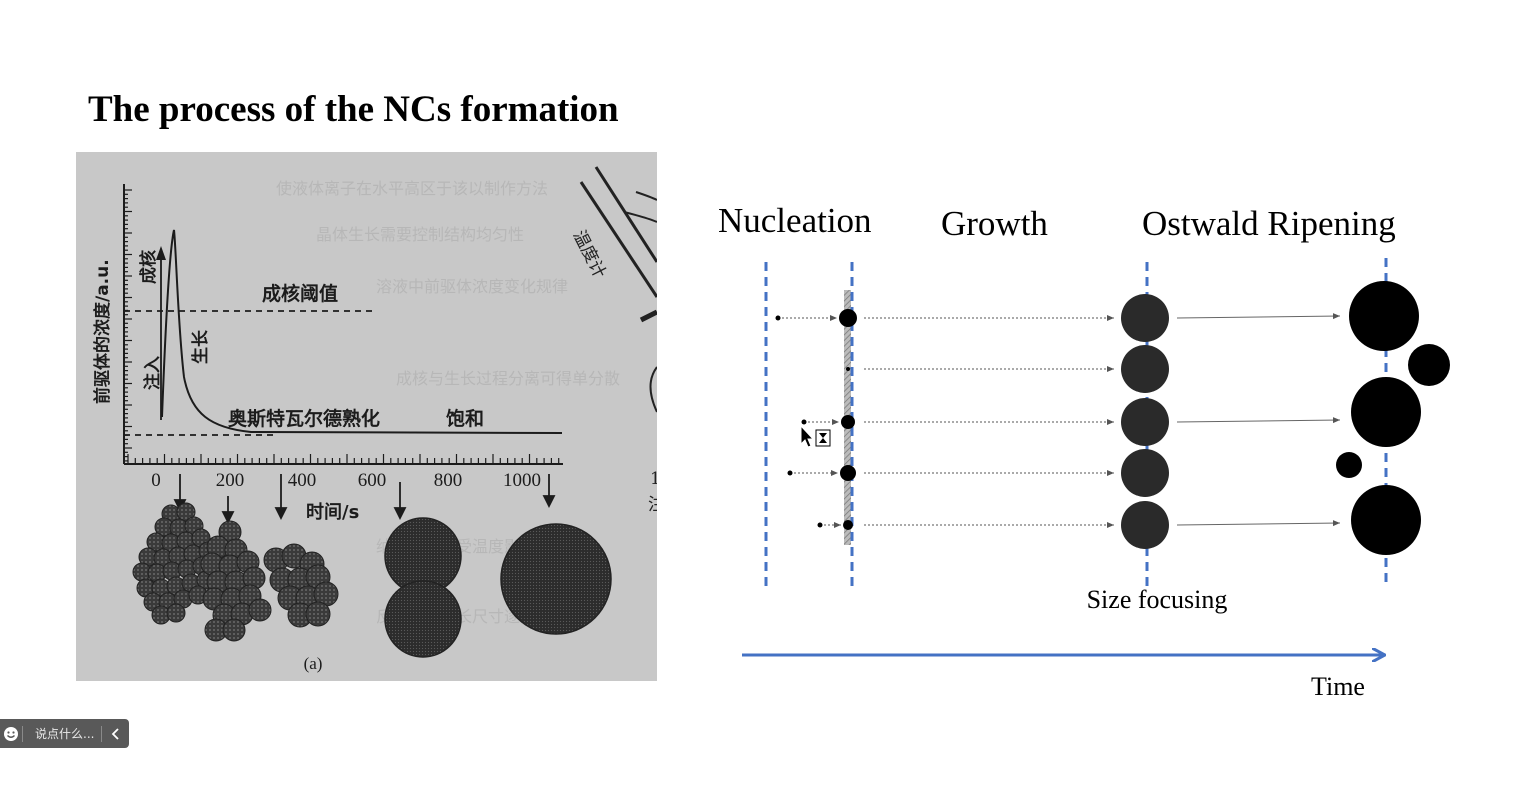 Image resolution: width=1522 pixels, height=790 pixels. Describe the element at coordinates (653, 479) in the screenshot. I see `side-mark: 1` at that location.